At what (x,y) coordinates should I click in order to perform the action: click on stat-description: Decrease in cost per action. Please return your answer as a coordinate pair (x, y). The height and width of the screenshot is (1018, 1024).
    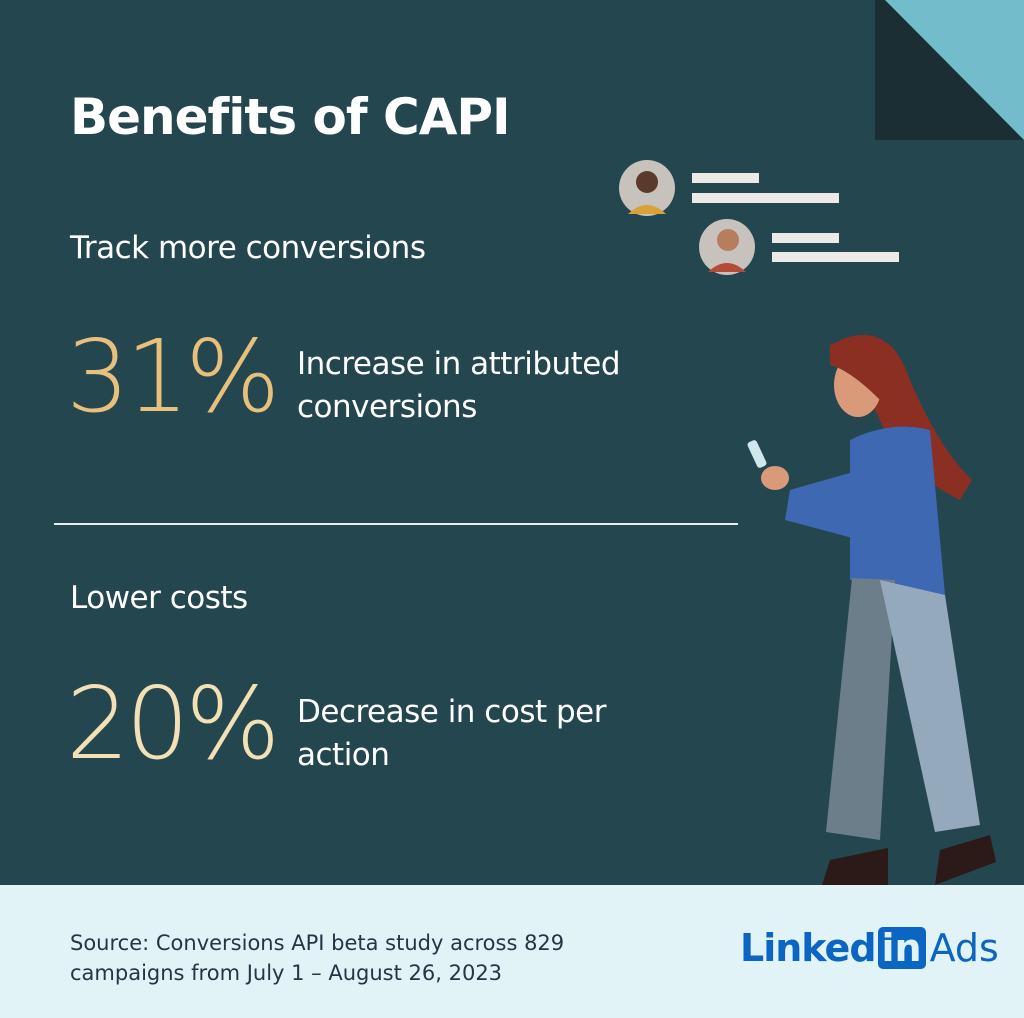
    Looking at the image, I should click on (451, 733).